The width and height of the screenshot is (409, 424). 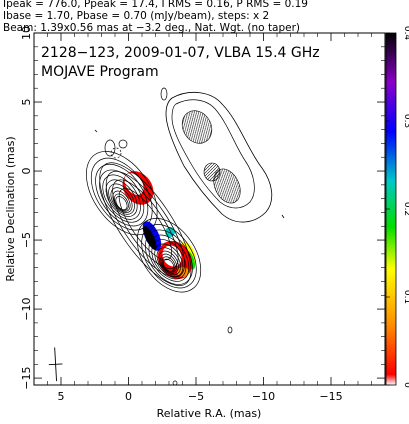 I want to click on beam-marker, so click(x=55, y=364).